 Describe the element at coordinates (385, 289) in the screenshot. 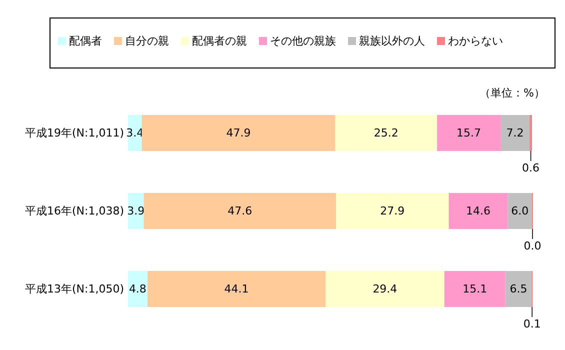

I see `data-label: 29.4` at that location.